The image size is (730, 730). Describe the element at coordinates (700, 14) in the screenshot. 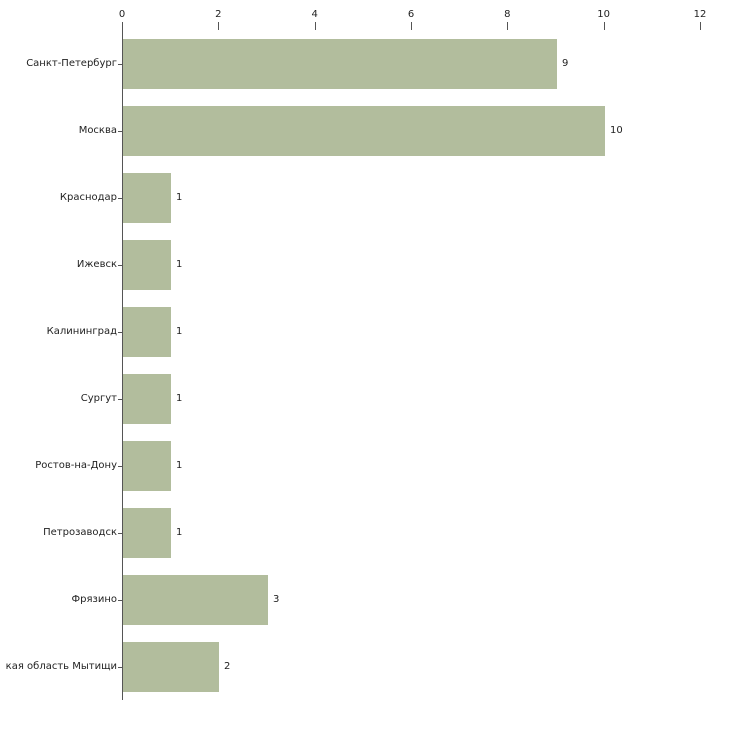

I see `x-tick-label: 12` at that location.